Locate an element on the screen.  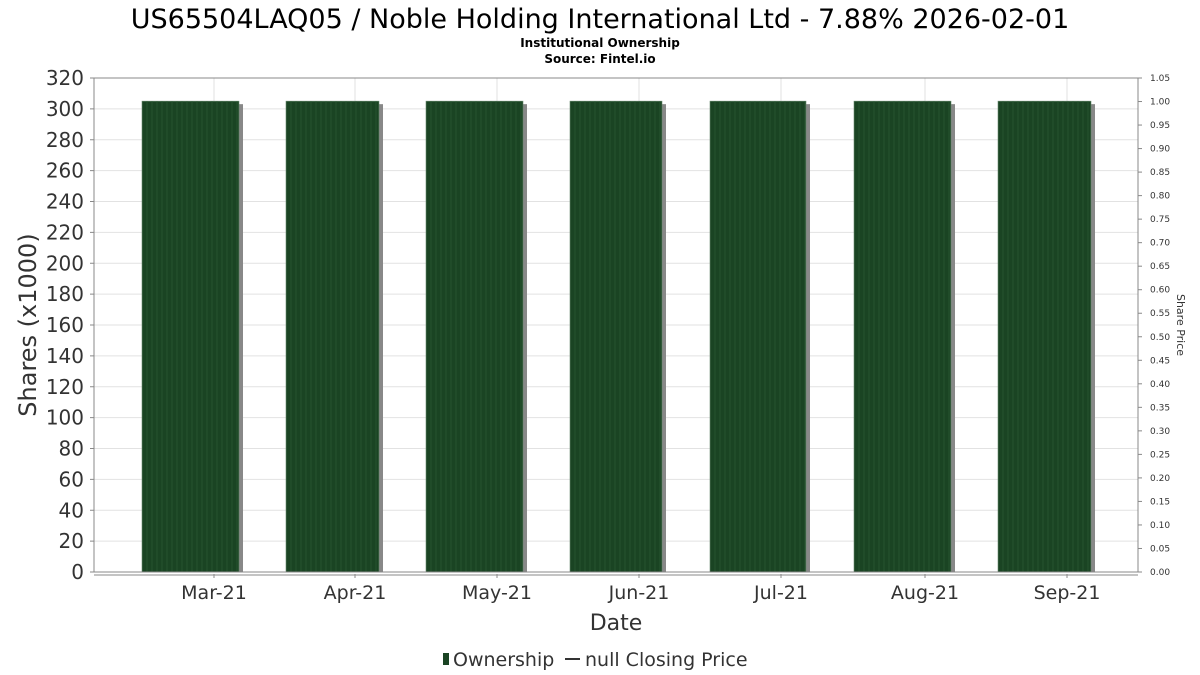
y-tick-label: 260 is located at coordinates (65, 171).